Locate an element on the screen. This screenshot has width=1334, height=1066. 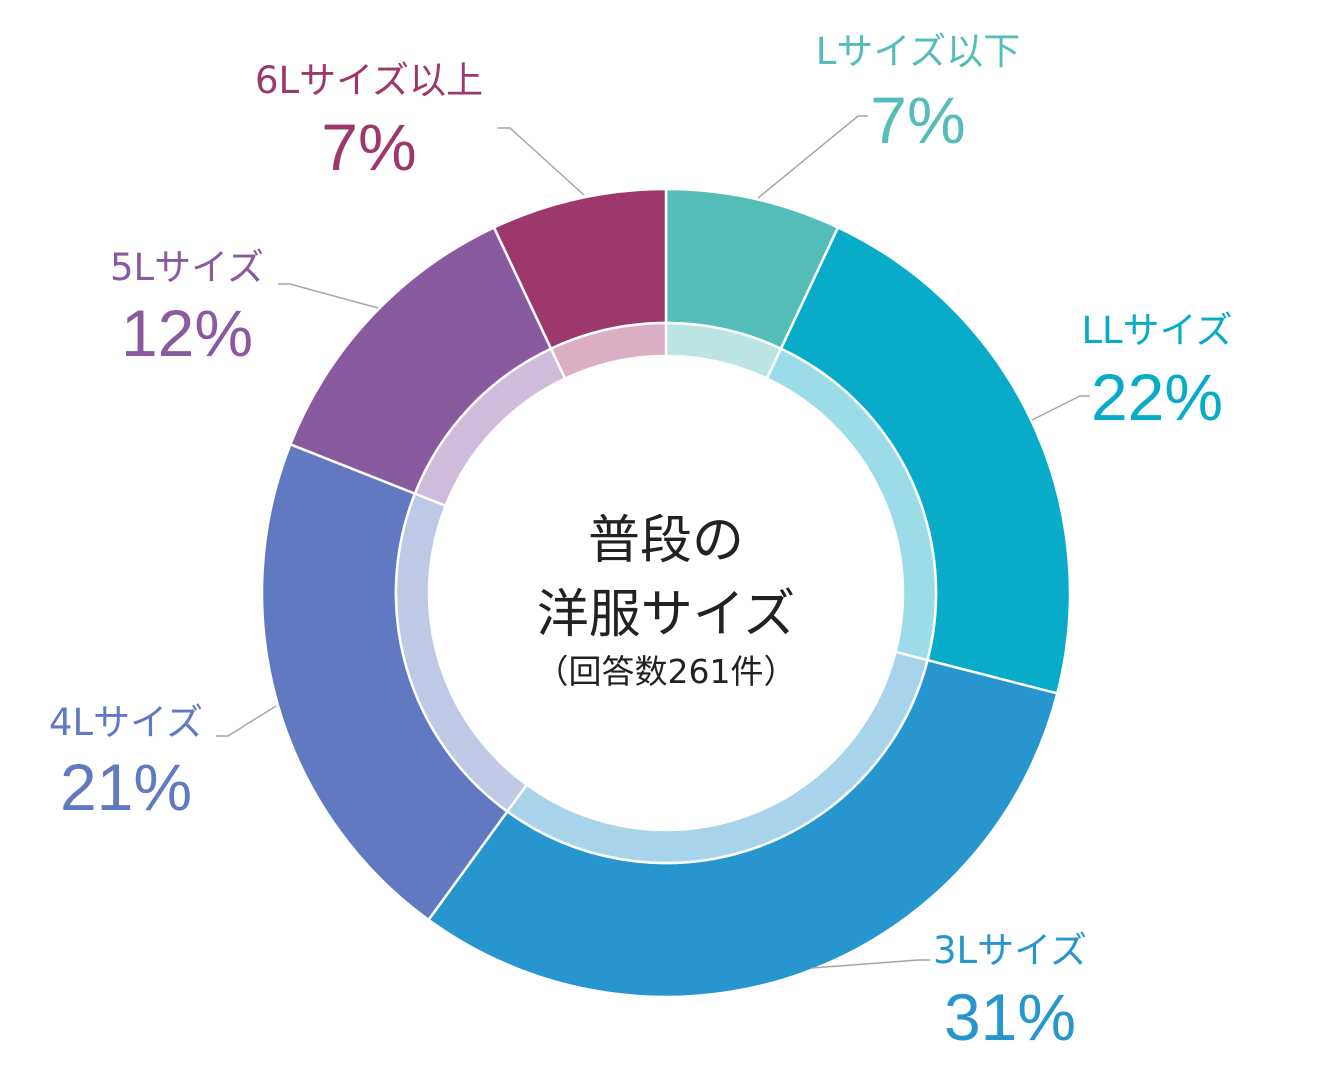
slice-value-5l: 12% is located at coordinates (187, 333).